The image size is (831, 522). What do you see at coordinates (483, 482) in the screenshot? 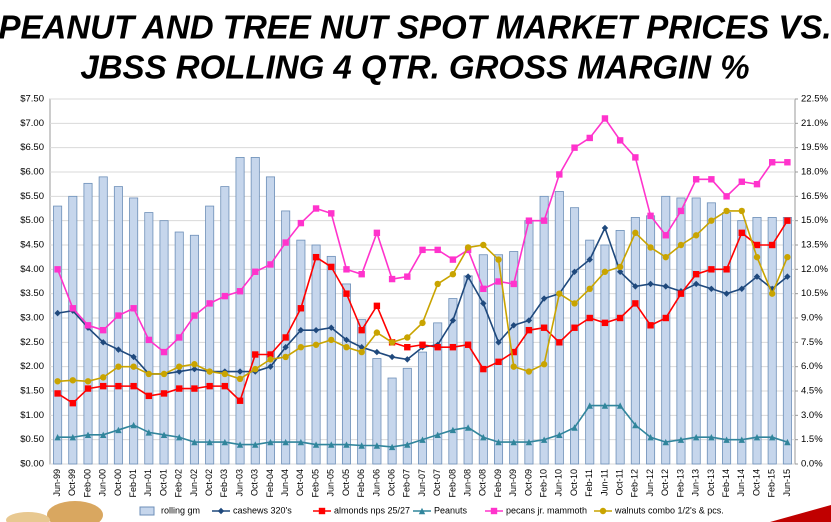
I see `x-tick-label: Oct-08` at bounding box center [483, 482].